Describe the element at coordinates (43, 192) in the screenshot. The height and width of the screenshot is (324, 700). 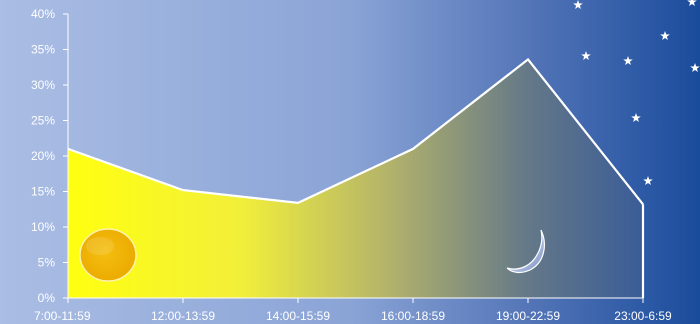
I see `y-tick-label: 15%` at that location.